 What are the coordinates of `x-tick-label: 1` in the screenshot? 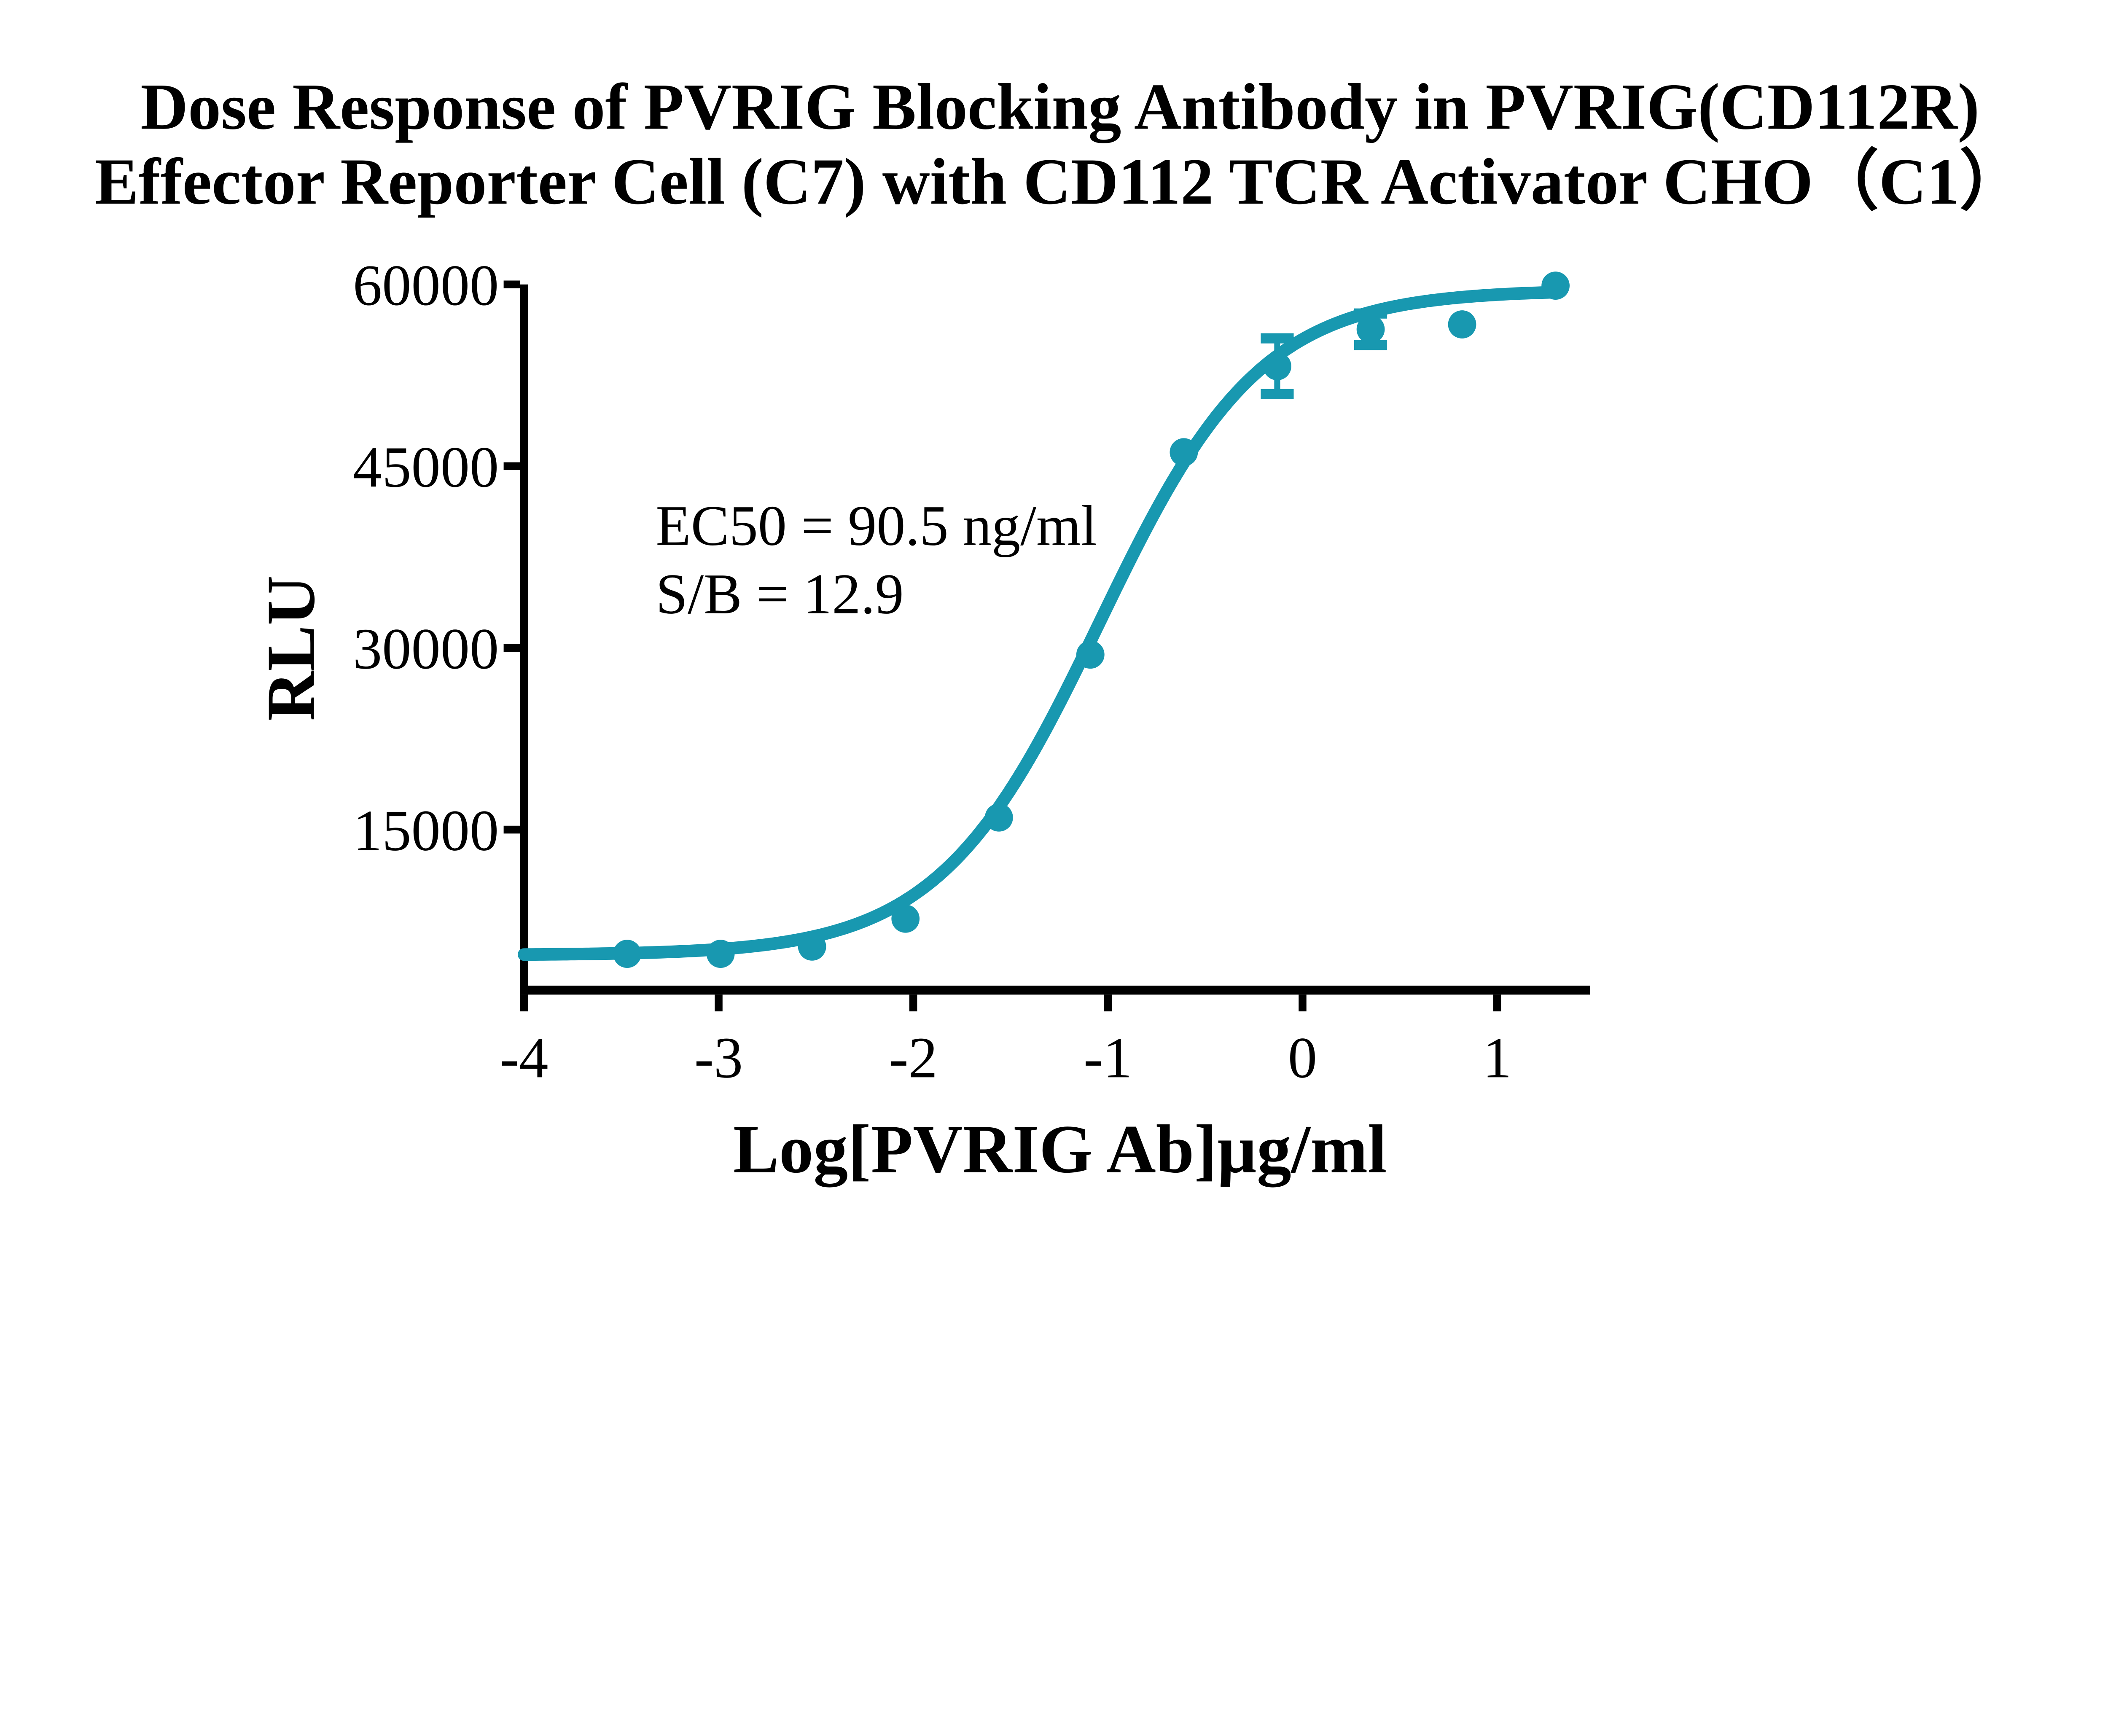 It's located at (1497, 1057).